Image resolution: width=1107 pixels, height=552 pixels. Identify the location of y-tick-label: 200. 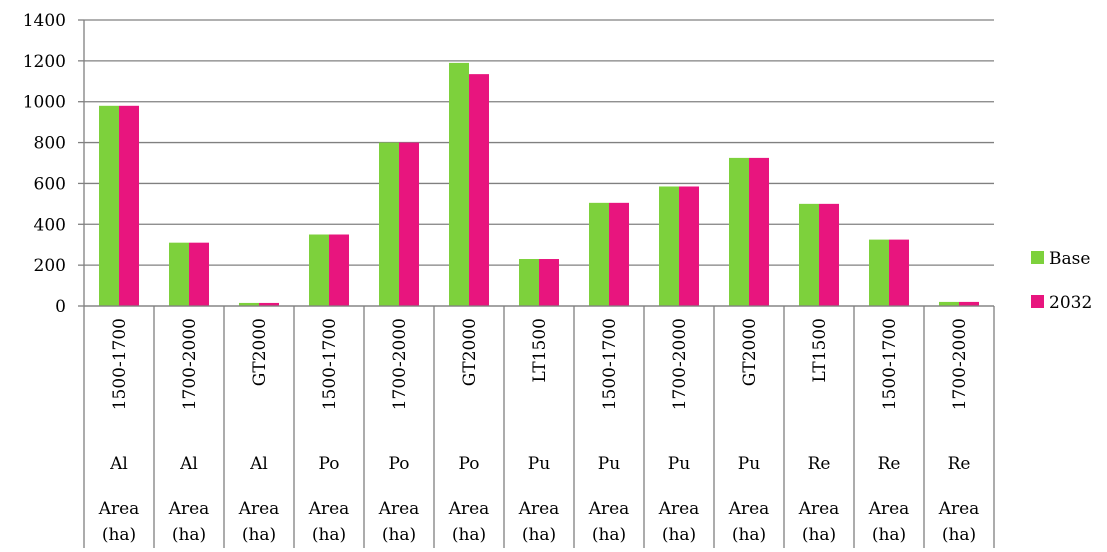
(50, 266).